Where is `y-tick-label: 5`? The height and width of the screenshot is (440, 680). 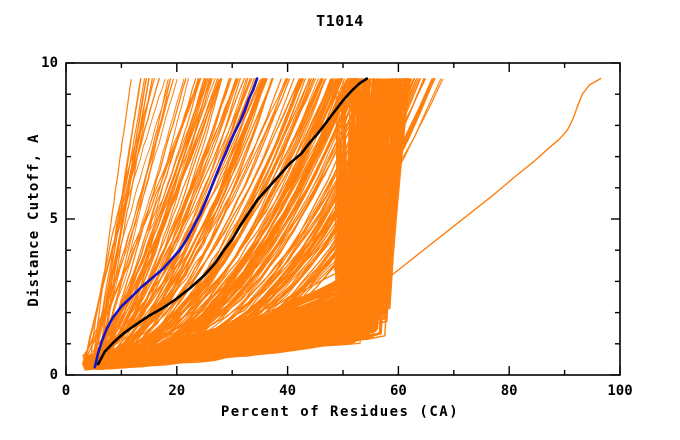 y-tick-label: 5 is located at coordinates (53, 219).